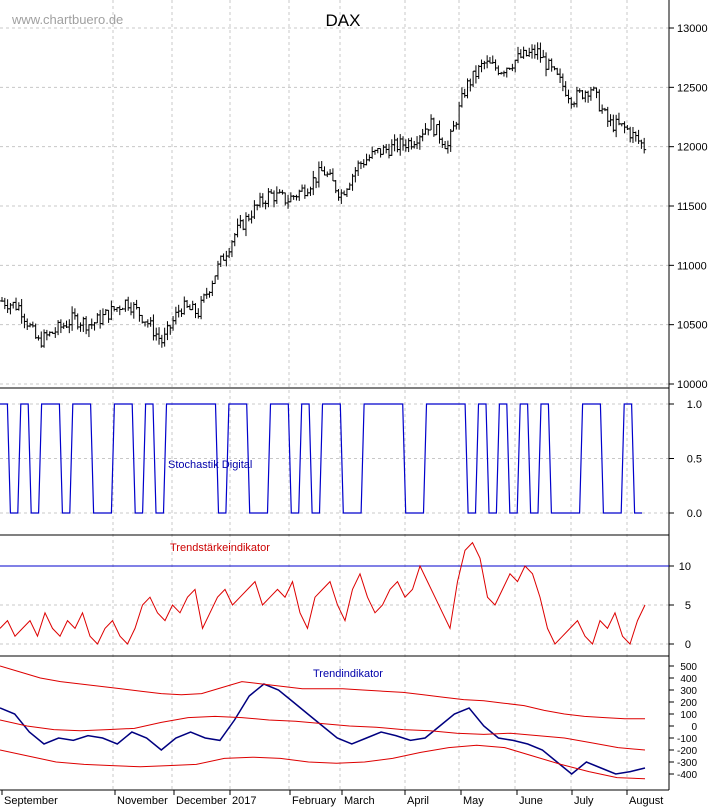  Describe the element at coordinates (348, 674) in the screenshot. I see `trendindikator-label: Trendindikator` at that location.